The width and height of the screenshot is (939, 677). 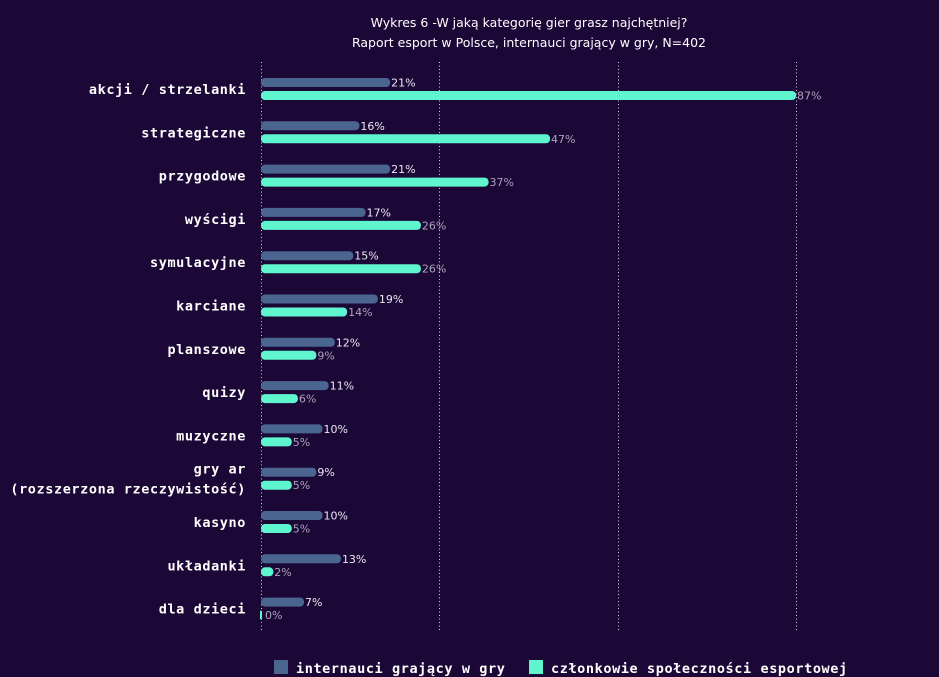 What do you see at coordinates (224, 393) in the screenshot?
I see `category-label: quizy` at bounding box center [224, 393].